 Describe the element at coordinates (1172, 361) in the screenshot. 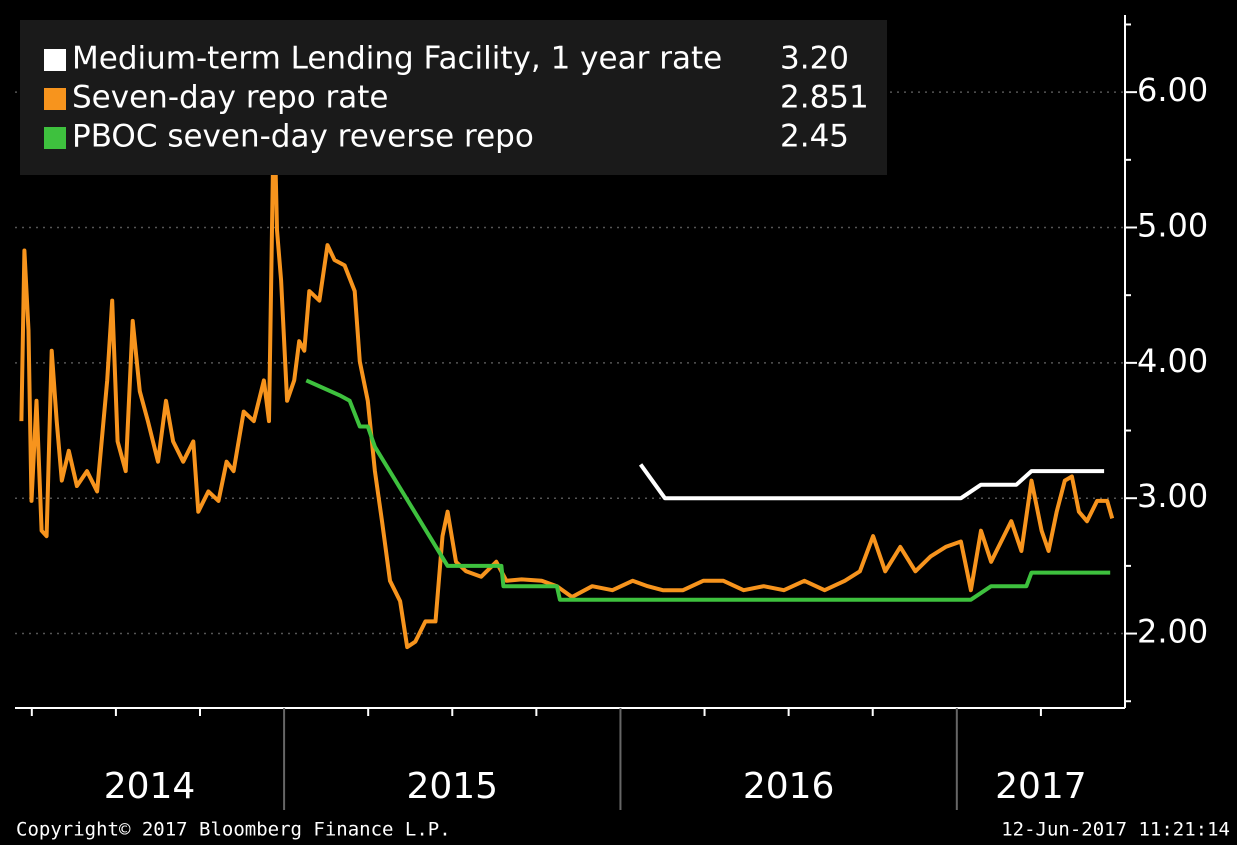

I see `y-tick-label: 4.00` at that location.